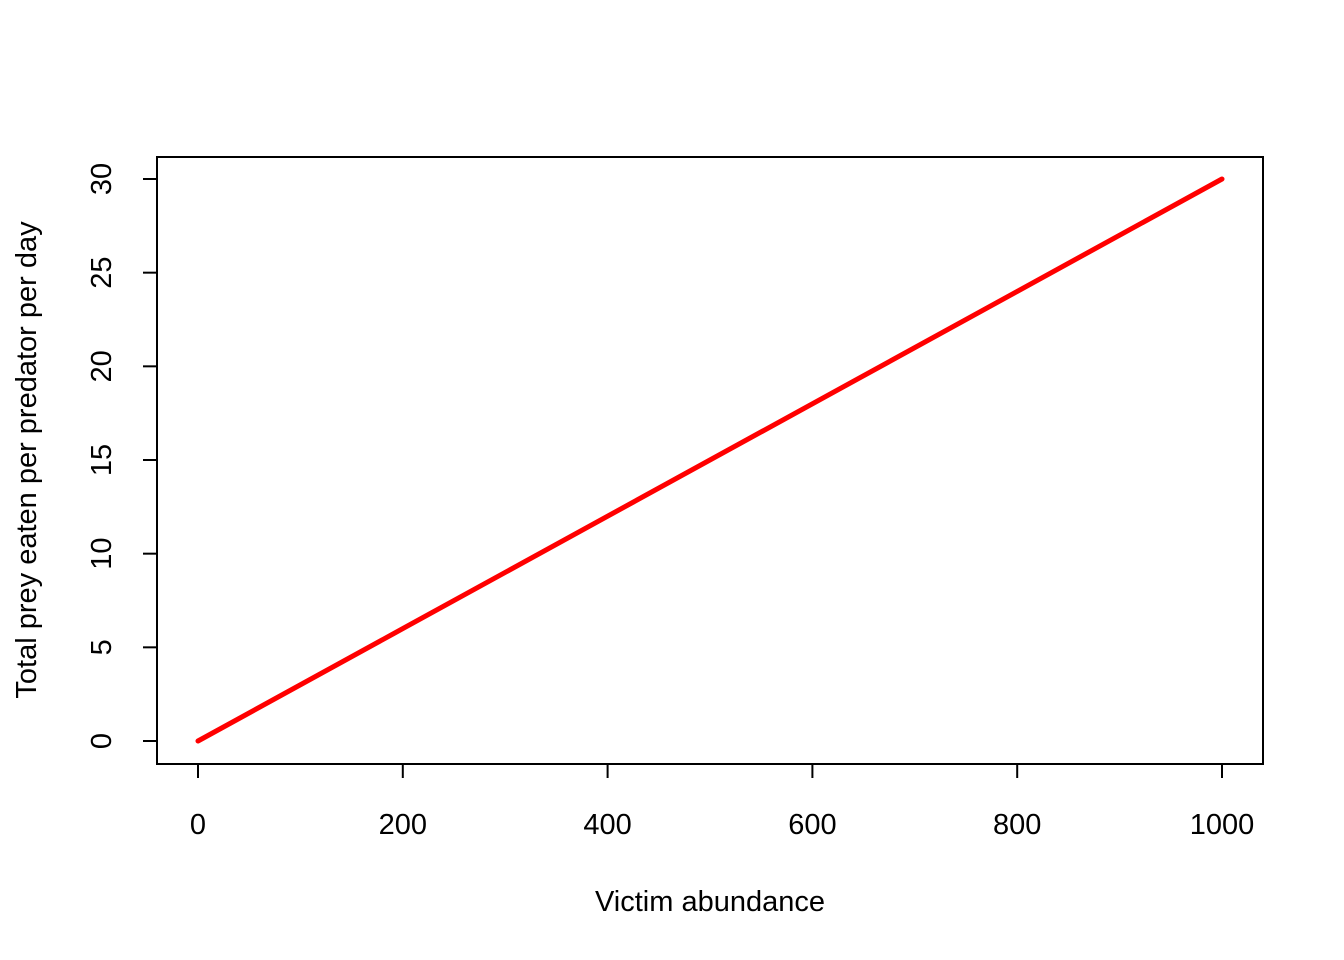  What do you see at coordinates (27, 460) in the screenshot?
I see `y-axis-title: Total prey eaten per predator per day` at bounding box center [27, 460].